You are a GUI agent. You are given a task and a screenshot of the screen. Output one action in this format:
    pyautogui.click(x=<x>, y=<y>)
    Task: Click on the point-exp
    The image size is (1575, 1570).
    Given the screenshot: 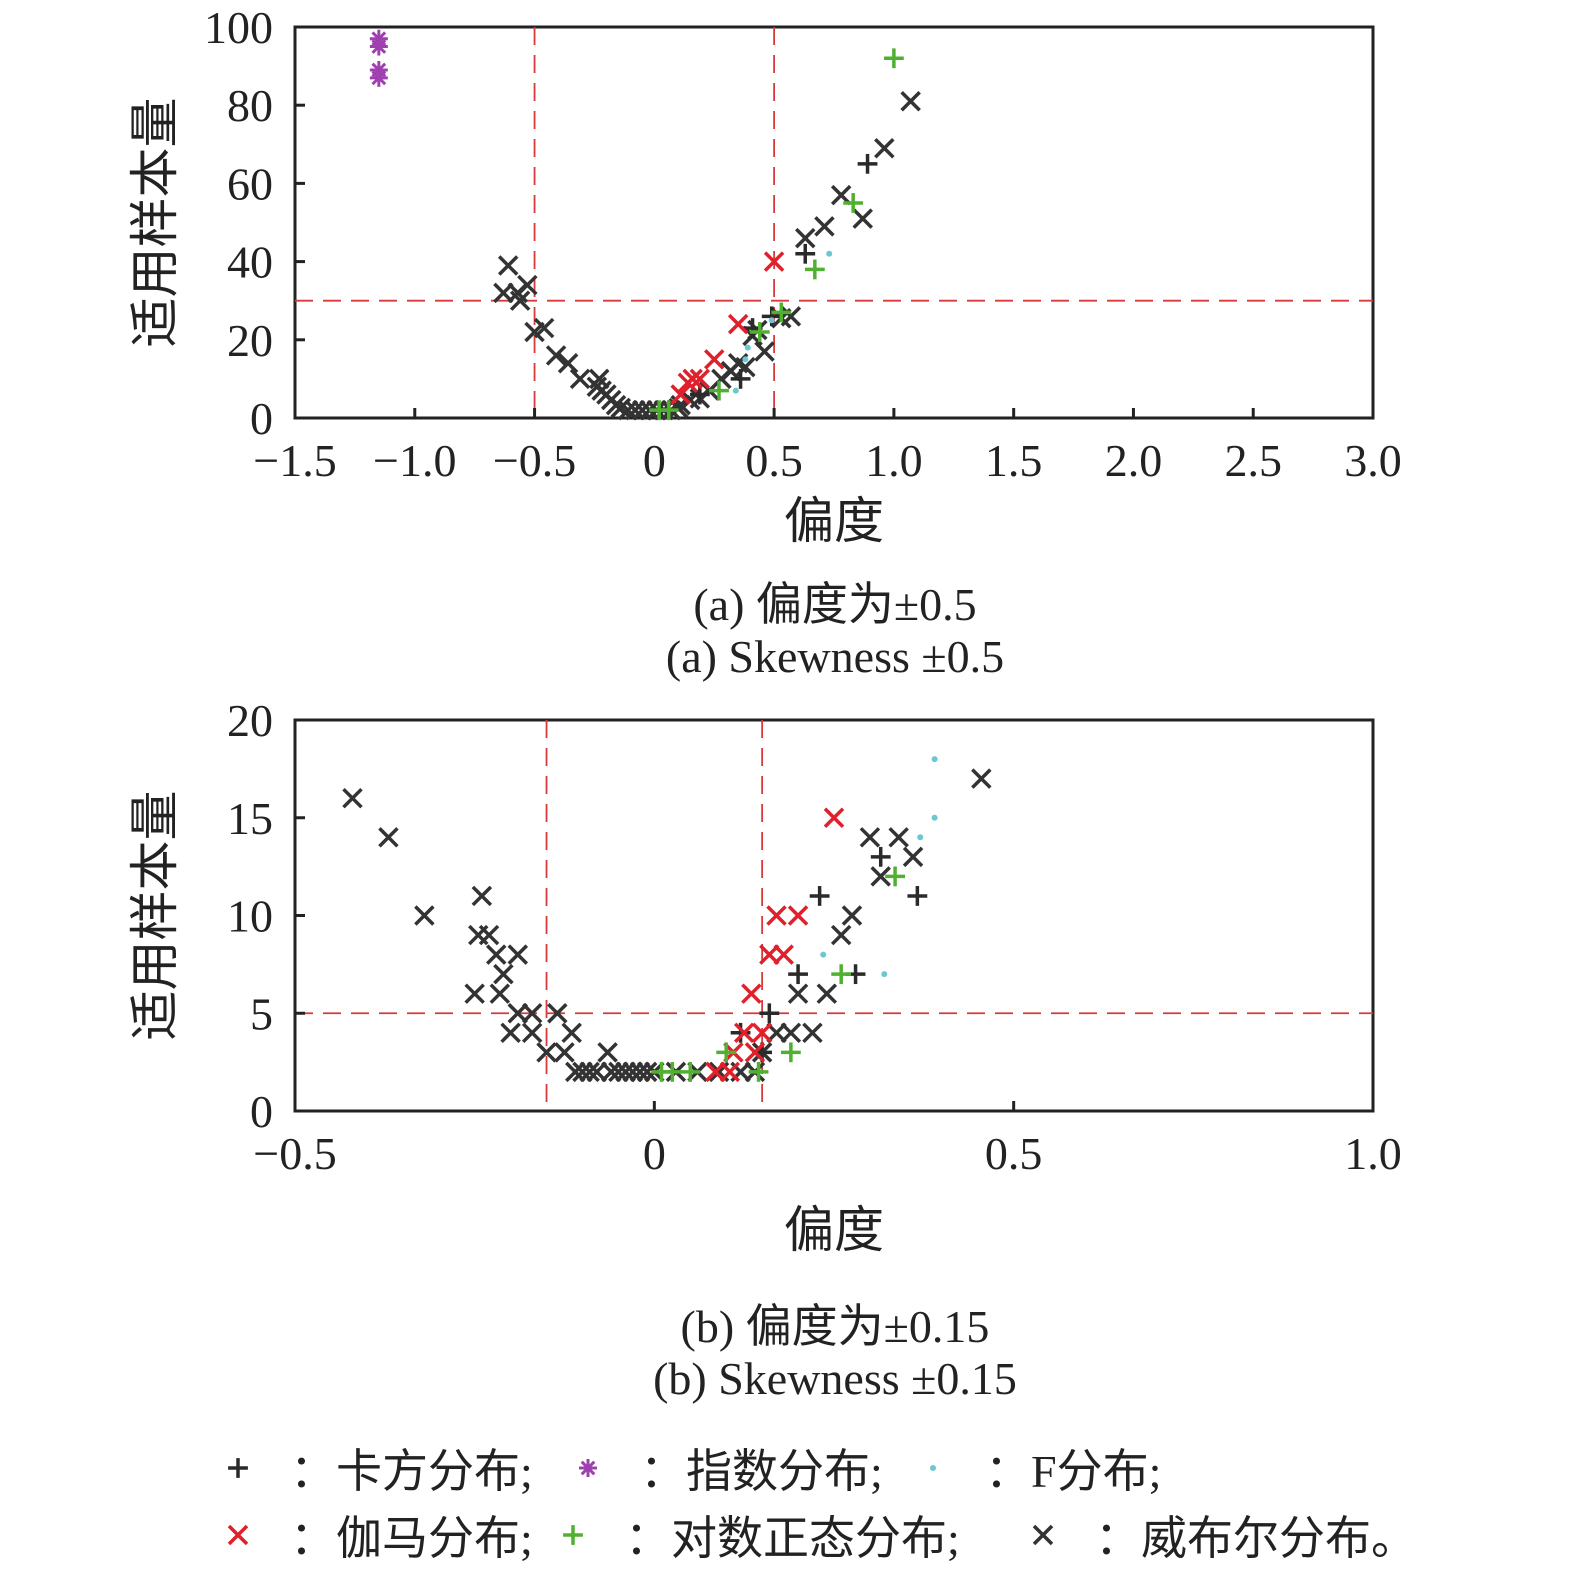 What is the action you would take?
    pyautogui.click(x=378, y=46)
    